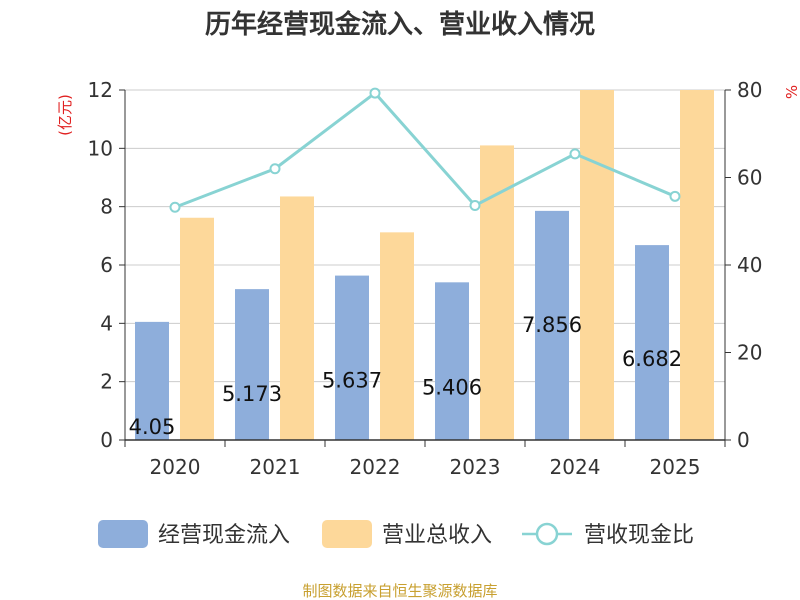  What do you see at coordinates (175, 207) in the screenshot?
I see `line-ratio-point-2020` at bounding box center [175, 207].